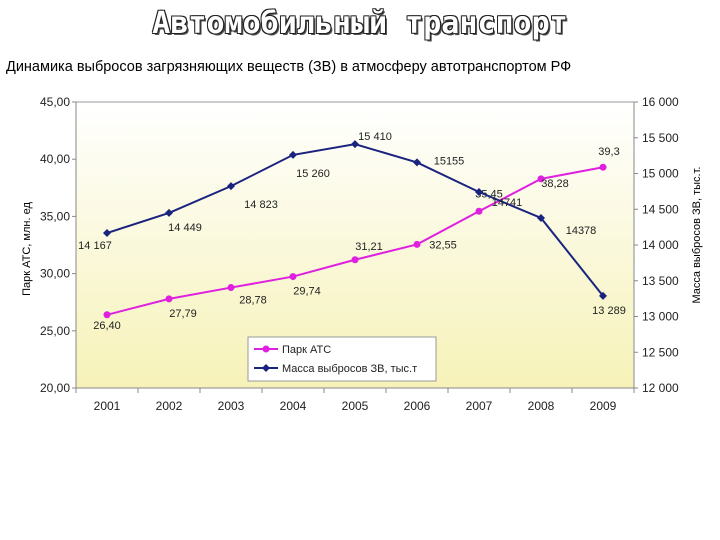  I want to click on right-tick-label: 15 500, so click(660, 138).